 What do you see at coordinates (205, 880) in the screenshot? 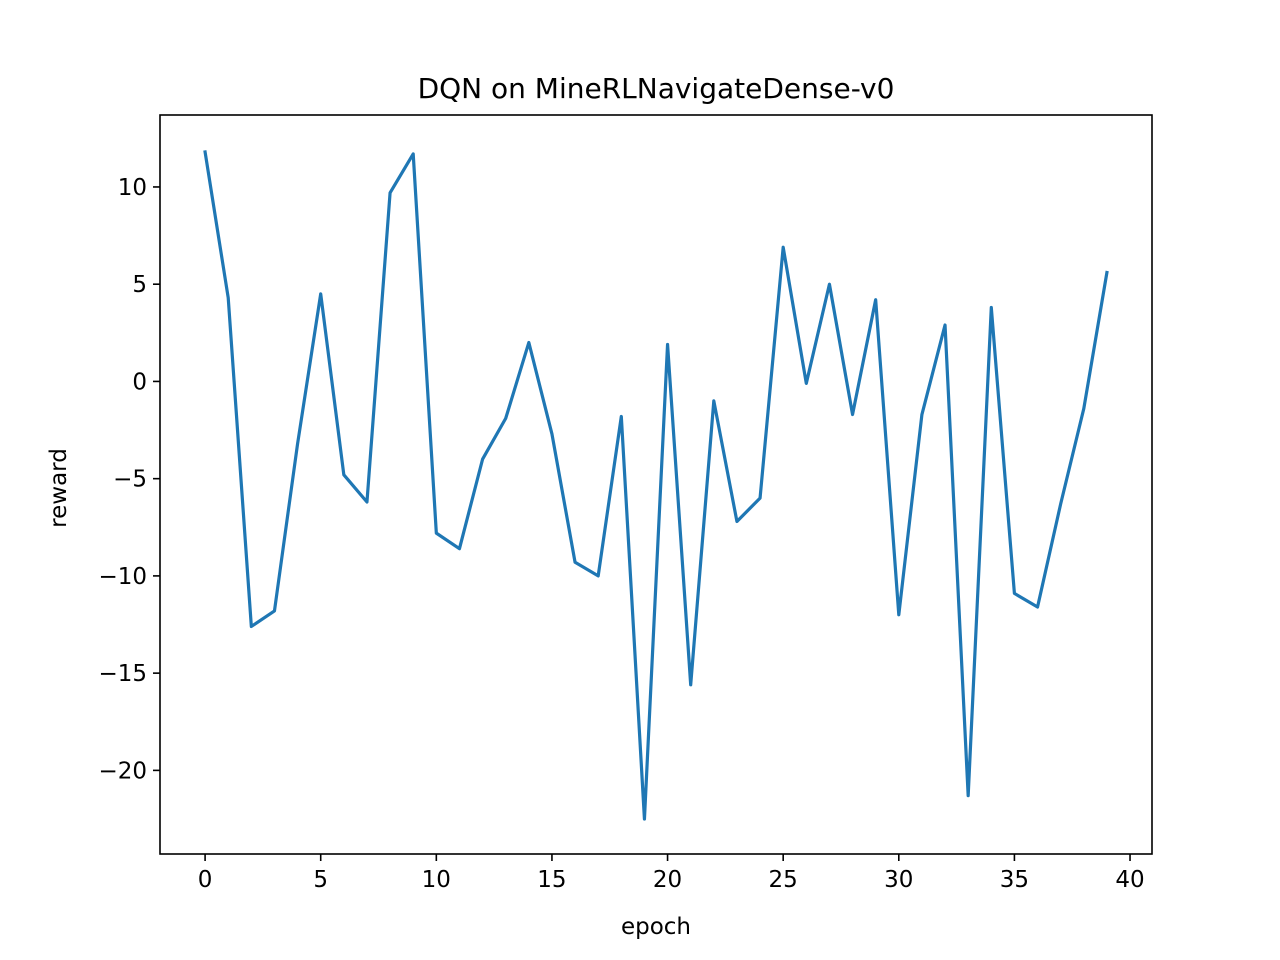
I see `x-tick-label: 0` at bounding box center [205, 880].